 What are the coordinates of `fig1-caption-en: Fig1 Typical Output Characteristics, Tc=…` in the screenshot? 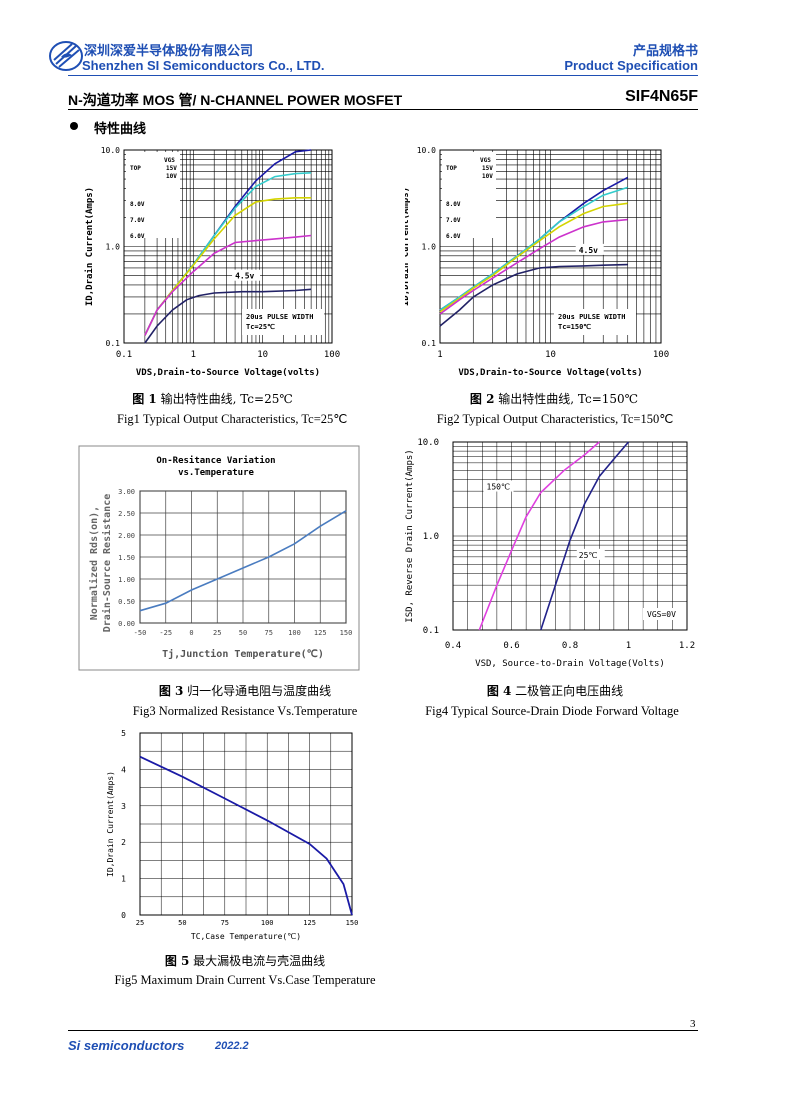 It's located at (232, 419).